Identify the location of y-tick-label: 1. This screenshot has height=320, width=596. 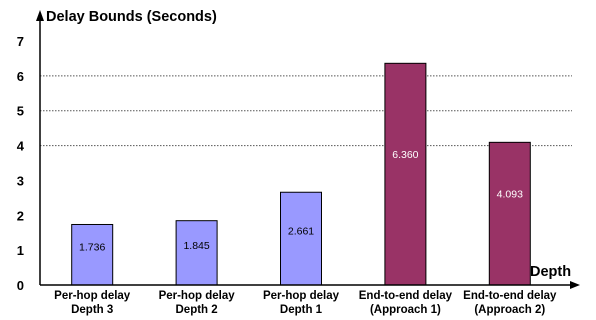
(20, 250).